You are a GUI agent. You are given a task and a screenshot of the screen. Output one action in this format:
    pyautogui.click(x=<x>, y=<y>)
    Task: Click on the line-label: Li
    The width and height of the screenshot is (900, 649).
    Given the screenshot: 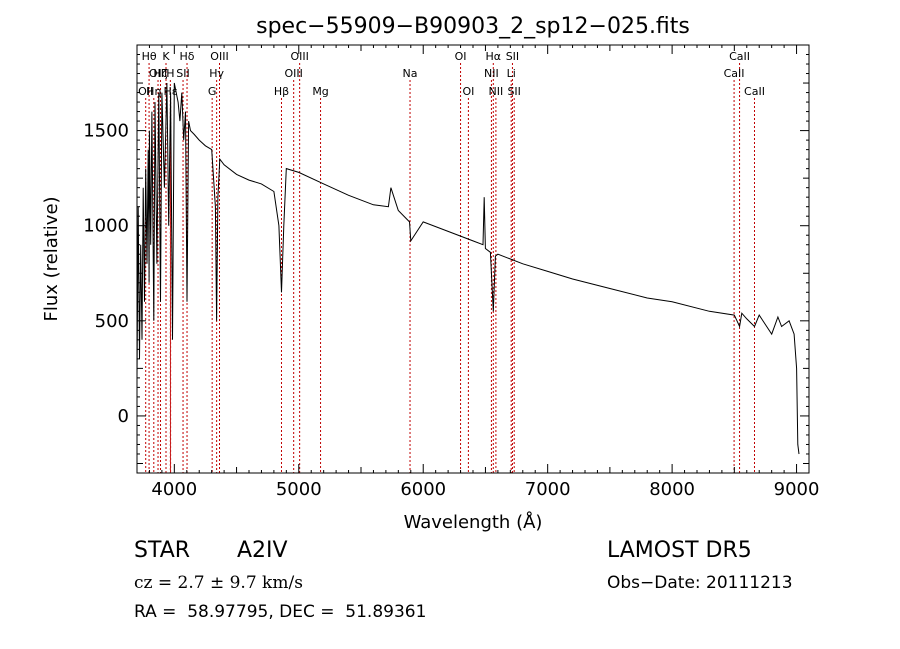 What is the action you would take?
    pyautogui.click(x=511, y=73)
    